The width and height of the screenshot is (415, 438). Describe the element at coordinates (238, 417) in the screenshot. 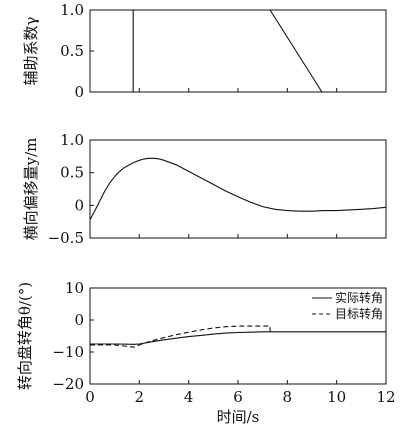

I see `x-axis-label: 时间/s` at that location.